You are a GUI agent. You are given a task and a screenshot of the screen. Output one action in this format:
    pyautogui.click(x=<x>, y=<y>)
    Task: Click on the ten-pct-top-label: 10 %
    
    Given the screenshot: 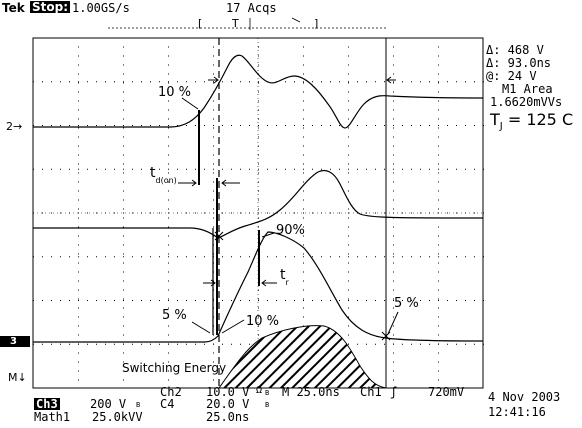 What is the action you would take?
    pyautogui.click(x=175, y=92)
    